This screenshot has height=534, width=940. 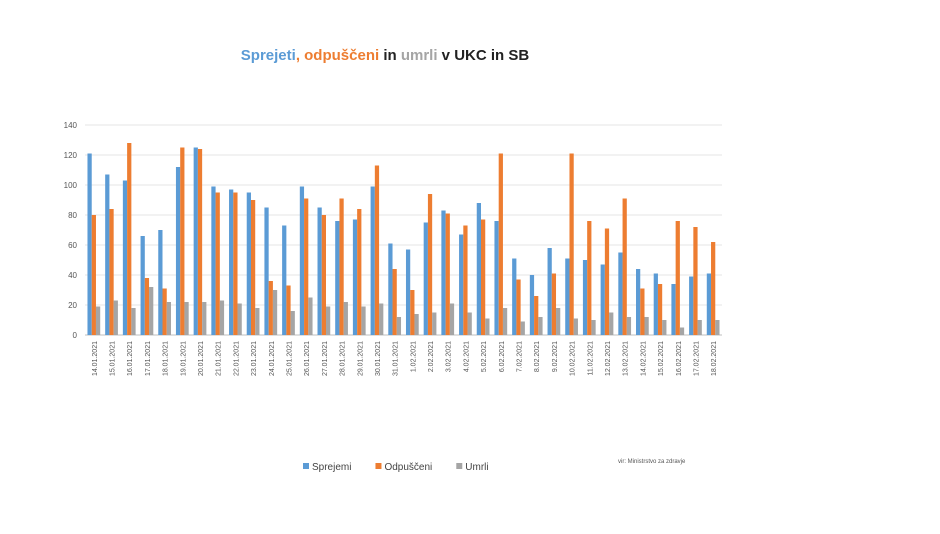 I want to click on x-tick-label: 18.01.2021, so click(x=166, y=358).